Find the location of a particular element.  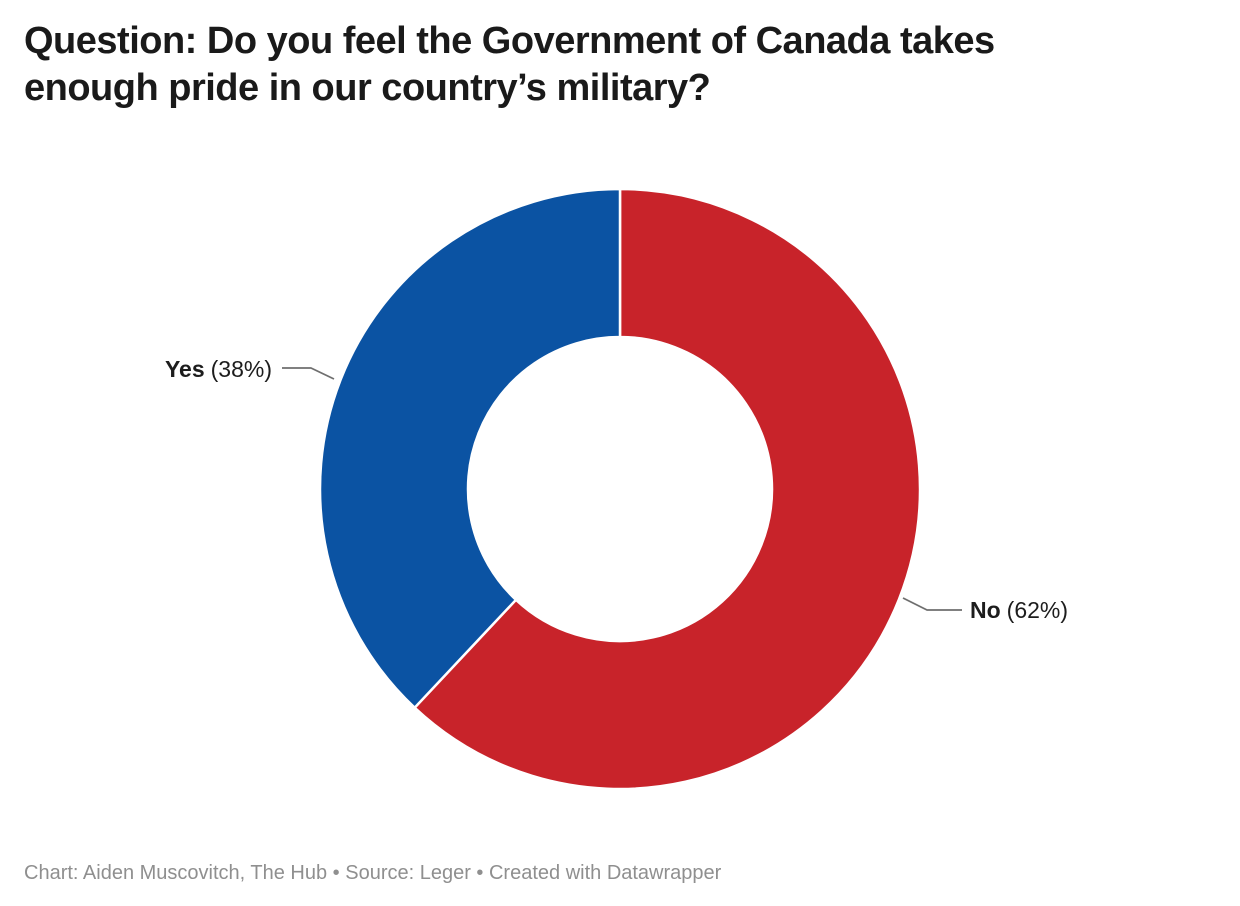

leader-line-no is located at coordinates (932, 604).